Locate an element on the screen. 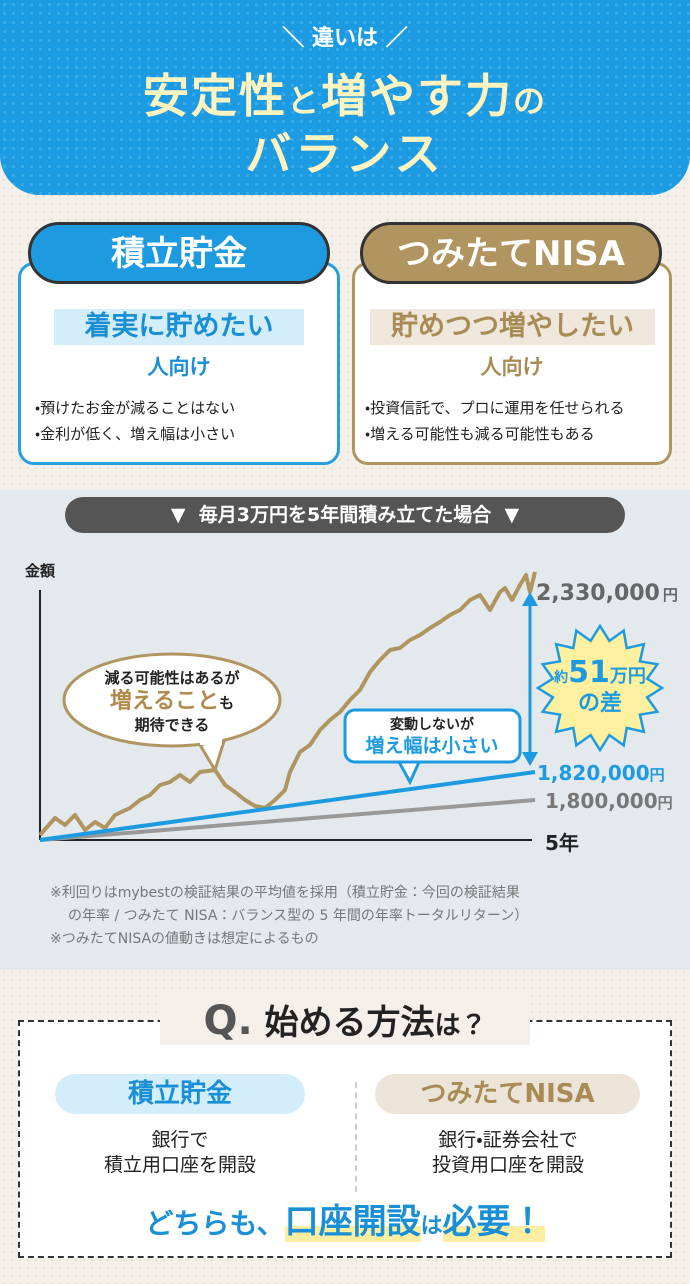 The height and width of the screenshot is (1284, 690). end-label: 1,800,000円 is located at coordinates (609, 801).